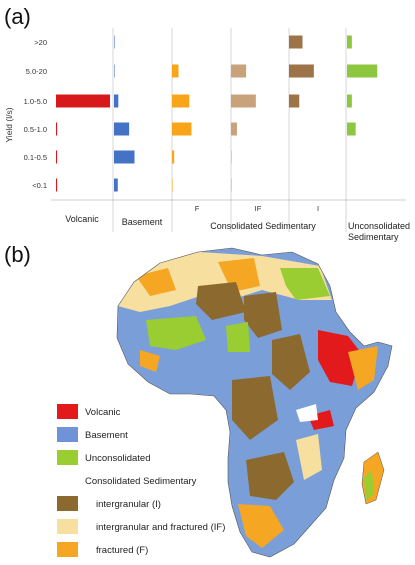 This screenshot has width=415, height=565. Describe the element at coordinates (35, 129) in the screenshot. I see `y-tick-label: 0.5-1.0` at that location.